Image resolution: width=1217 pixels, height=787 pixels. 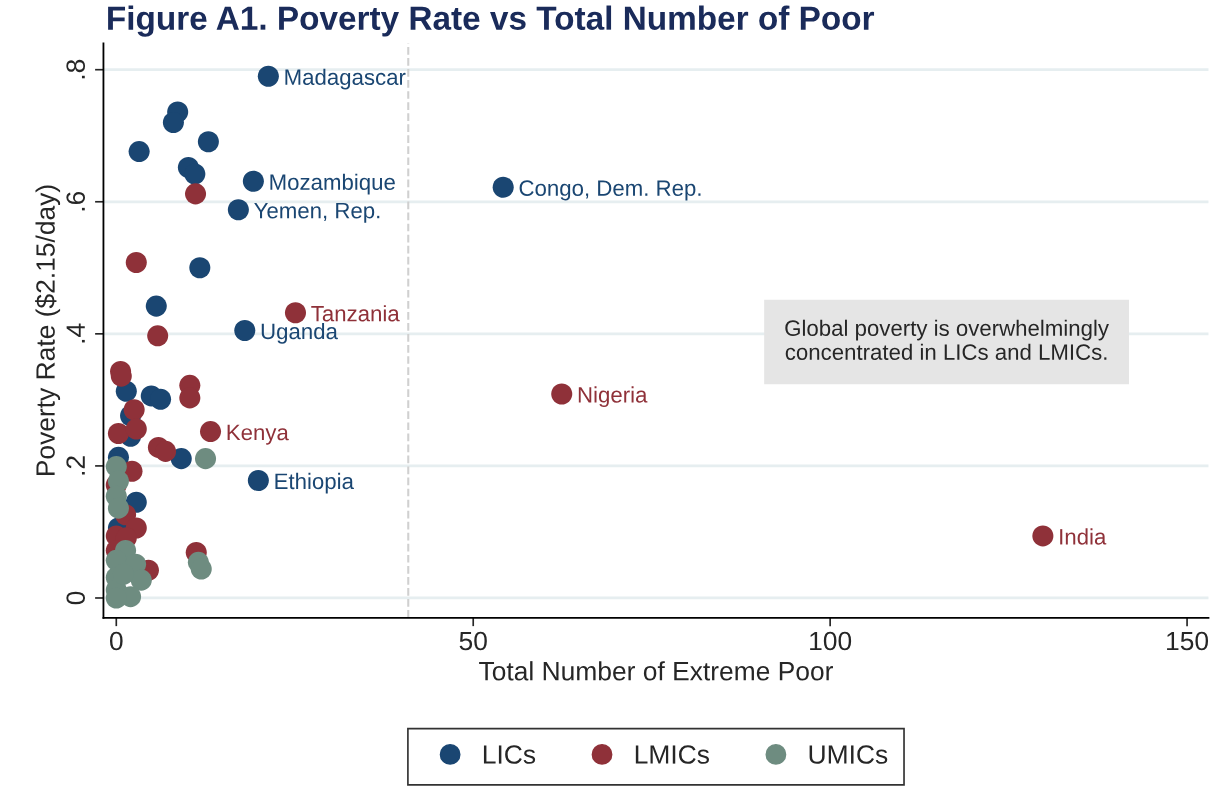 I want to click on annotation: Madagascar, so click(x=345, y=79).